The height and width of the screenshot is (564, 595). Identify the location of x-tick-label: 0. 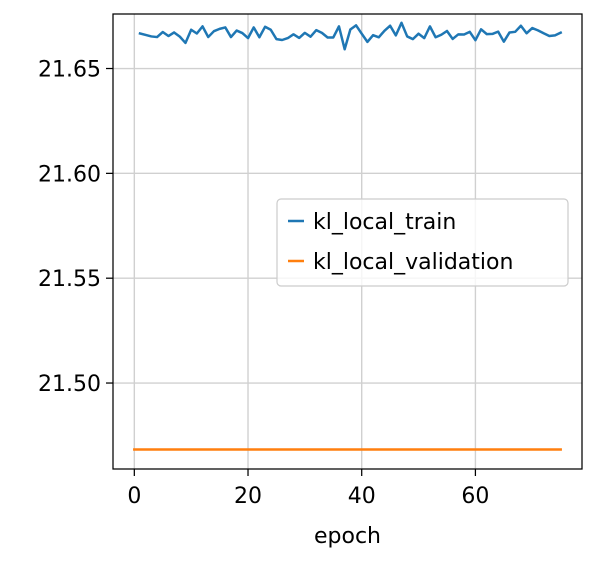
(134, 496).